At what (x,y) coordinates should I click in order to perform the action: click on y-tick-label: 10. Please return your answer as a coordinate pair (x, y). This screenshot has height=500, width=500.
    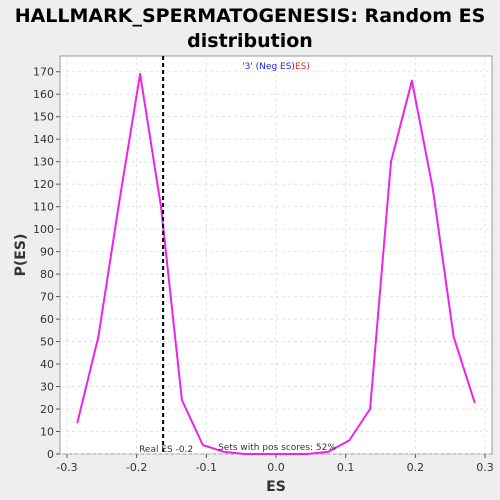
    Looking at the image, I should click on (47, 432).